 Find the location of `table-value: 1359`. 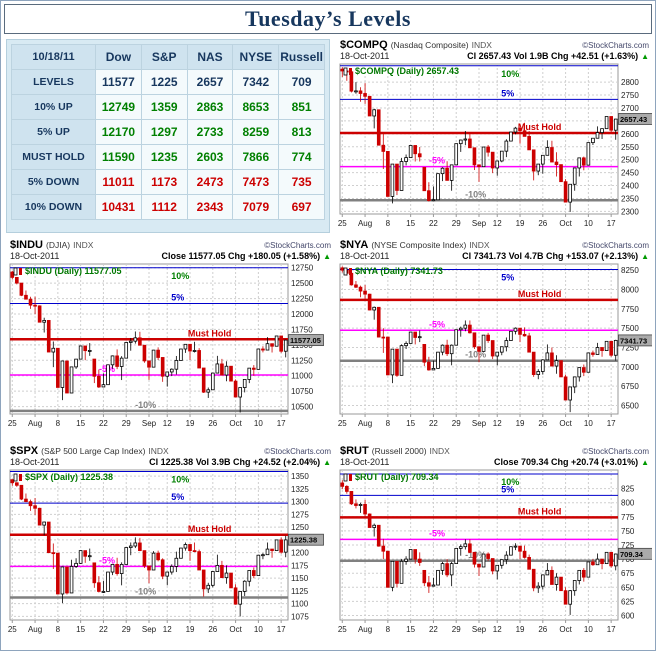

table-value: 1359 is located at coordinates (164, 107).